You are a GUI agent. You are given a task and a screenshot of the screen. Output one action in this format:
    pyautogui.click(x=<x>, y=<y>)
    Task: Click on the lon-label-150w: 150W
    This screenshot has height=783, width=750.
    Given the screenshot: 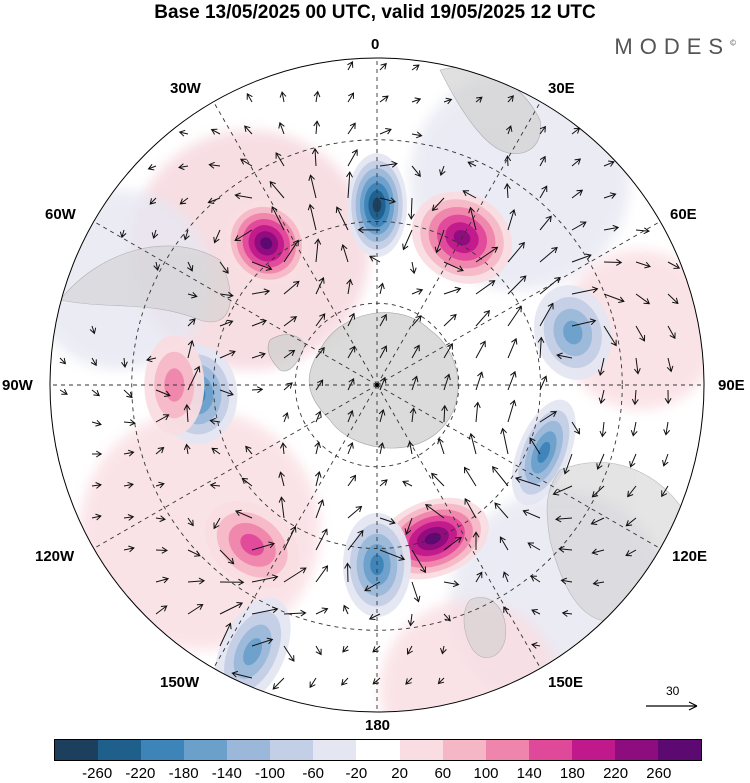 What is the action you would take?
    pyautogui.click(x=180, y=682)
    